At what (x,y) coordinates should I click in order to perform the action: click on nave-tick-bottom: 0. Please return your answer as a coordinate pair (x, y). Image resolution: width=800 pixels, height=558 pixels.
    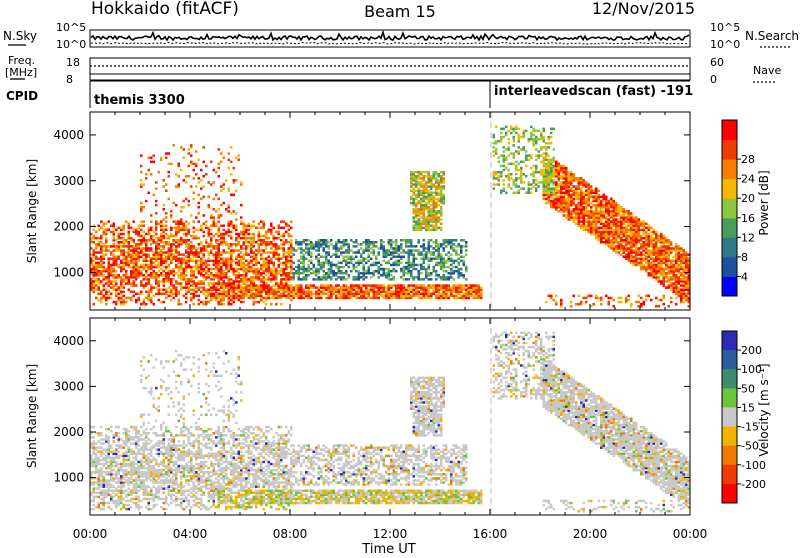
    Looking at the image, I should click on (713, 79).